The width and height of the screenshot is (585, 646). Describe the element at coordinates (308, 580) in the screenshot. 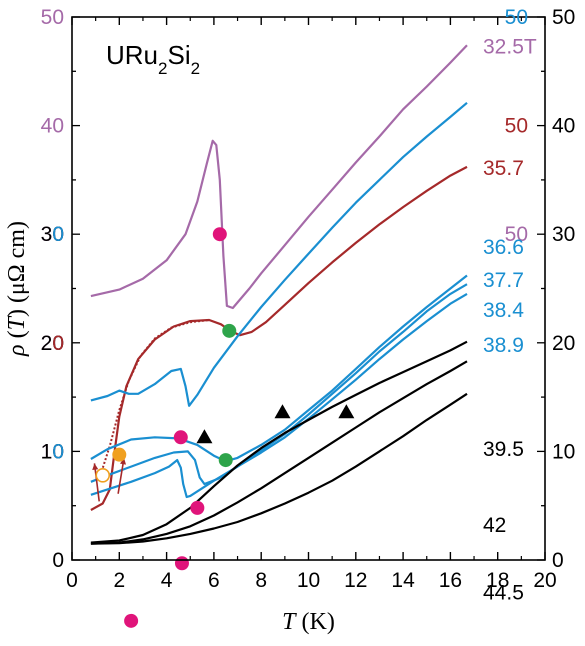

I see `x-tick-label: 10` at that location.